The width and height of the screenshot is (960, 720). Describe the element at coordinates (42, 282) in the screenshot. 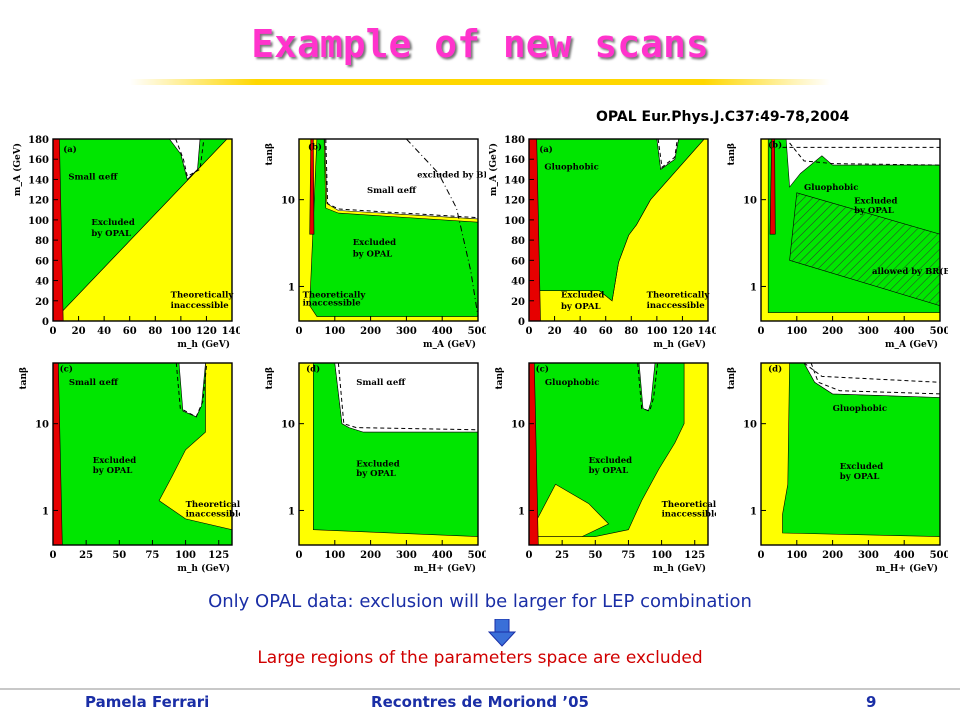

I see `y-tick-label: 40` at that location.